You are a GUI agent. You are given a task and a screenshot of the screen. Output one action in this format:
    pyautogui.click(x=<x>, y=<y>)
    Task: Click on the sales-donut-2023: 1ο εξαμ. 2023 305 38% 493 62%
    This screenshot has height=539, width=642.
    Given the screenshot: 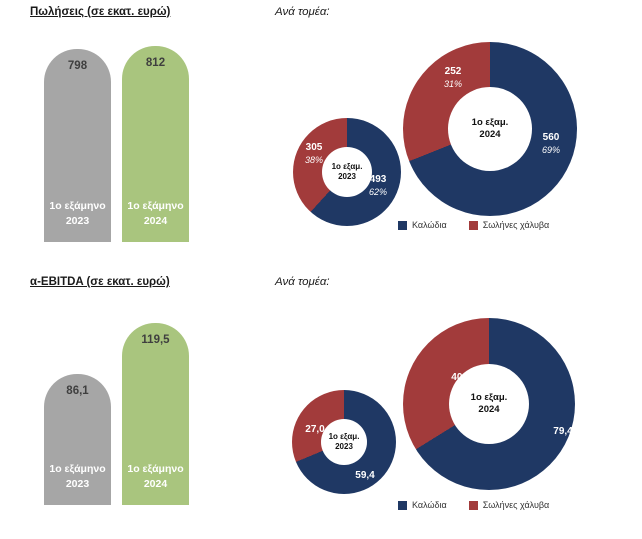 What is the action you would take?
    pyautogui.click(x=347, y=172)
    